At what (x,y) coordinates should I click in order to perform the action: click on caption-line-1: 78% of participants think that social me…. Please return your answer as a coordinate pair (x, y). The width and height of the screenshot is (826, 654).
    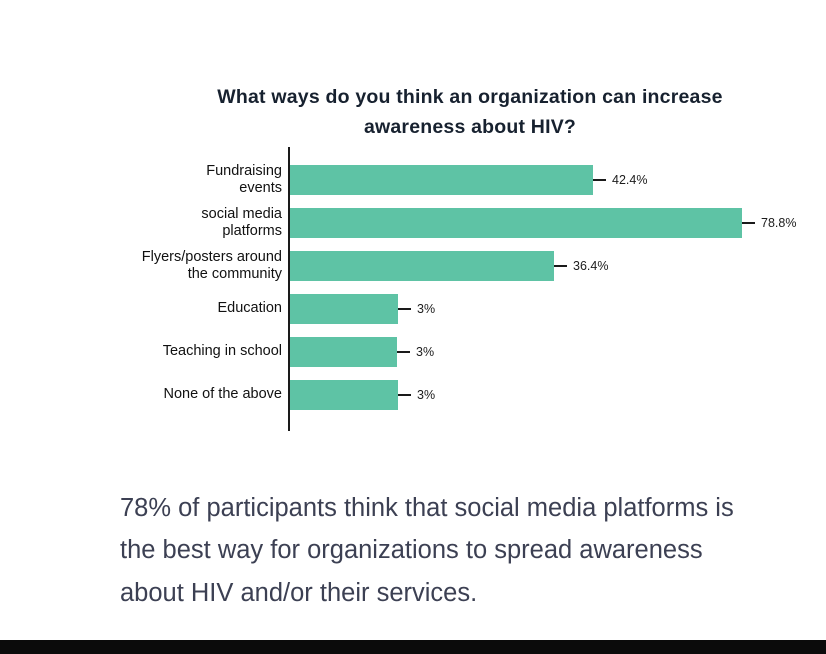
    Looking at the image, I should click on (427, 508).